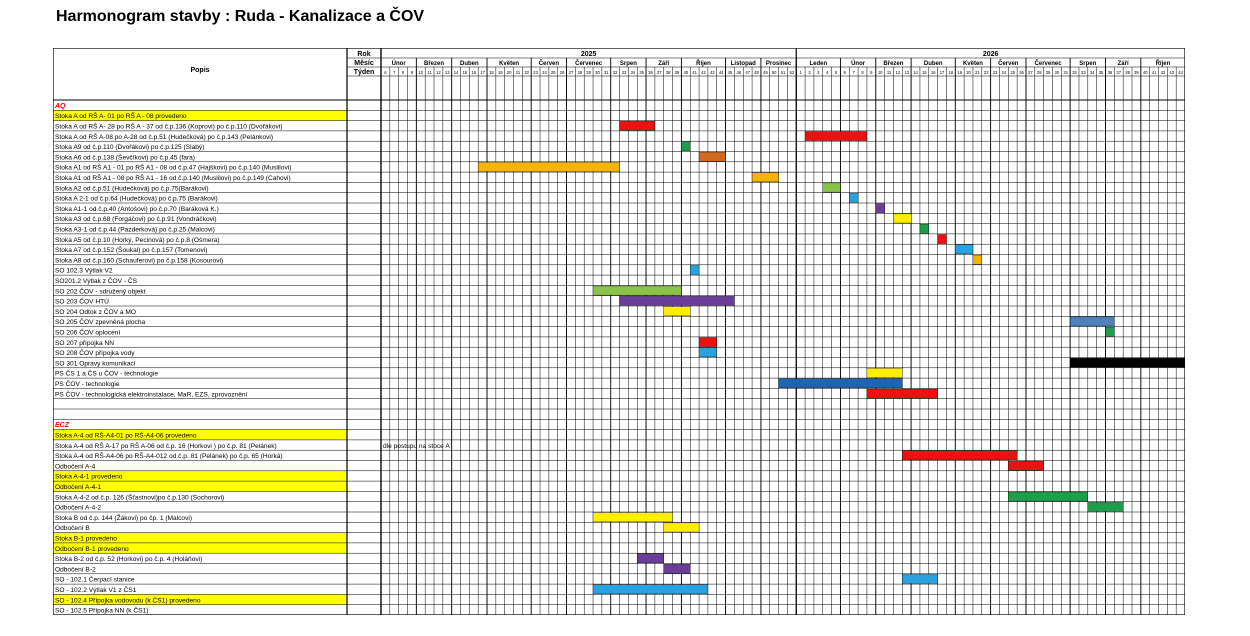 The width and height of the screenshot is (1250, 636). I want to click on row-label: SO201.2 Výtlak z ČOV - ČS, so click(96, 280).